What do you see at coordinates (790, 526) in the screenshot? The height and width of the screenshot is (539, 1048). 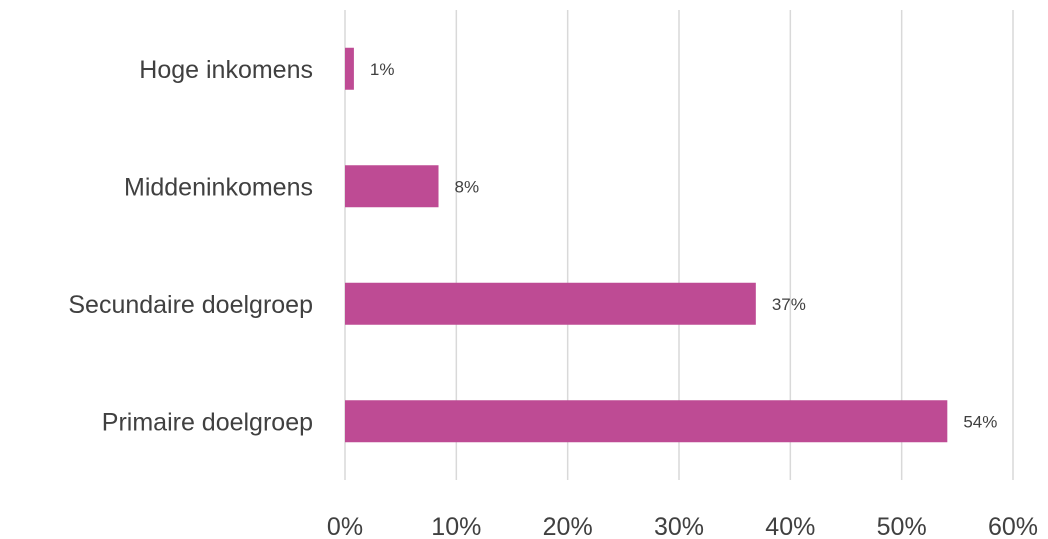 I see `x-tick-label: 40%` at bounding box center [790, 526].